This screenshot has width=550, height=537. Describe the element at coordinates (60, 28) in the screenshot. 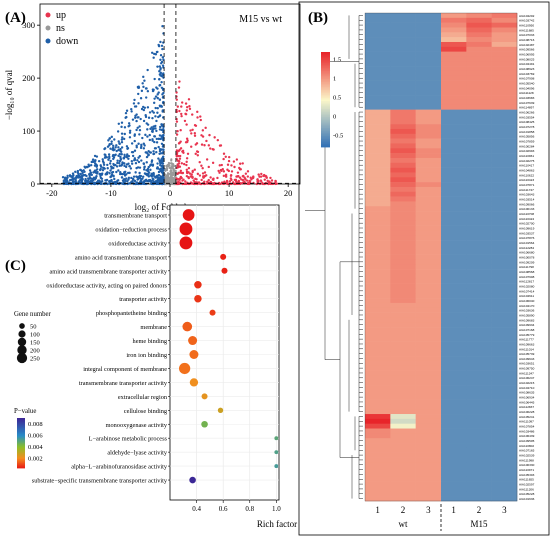

I see `volcano-legend-label: ns` at that location.